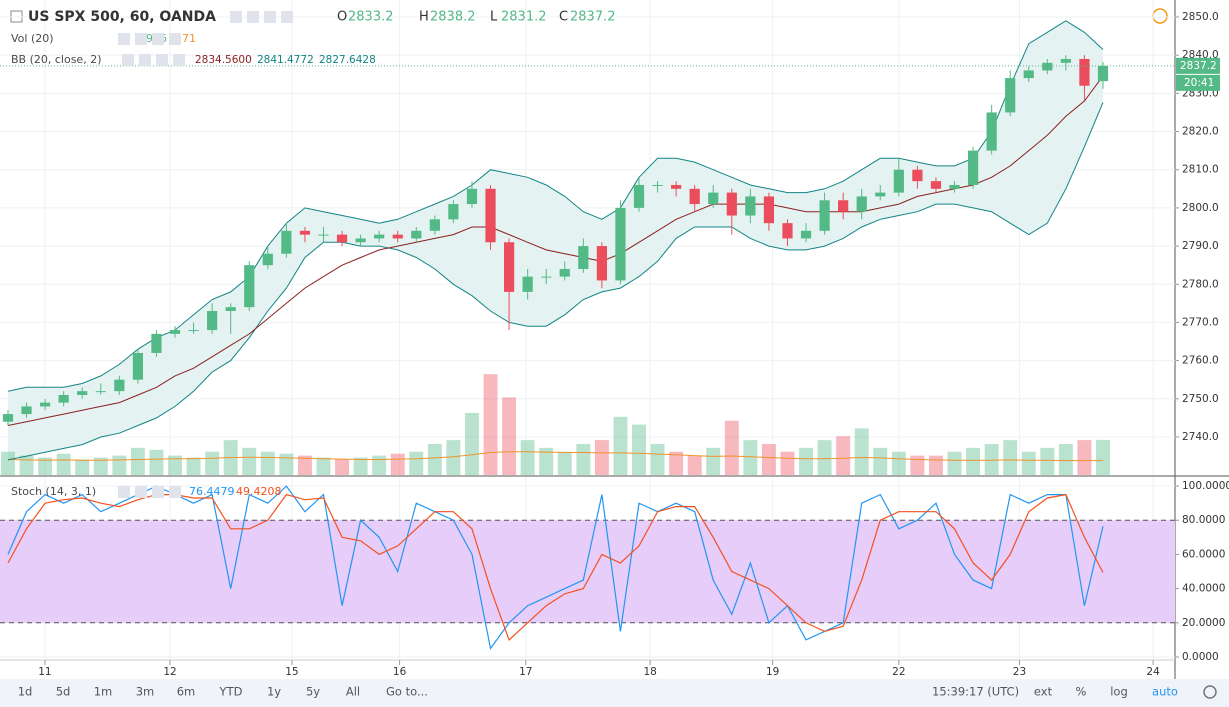 The height and width of the screenshot is (707, 1229). Describe the element at coordinates (223, 60) in the screenshot. I see `bb-legend-value: 2834.5600` at that location.